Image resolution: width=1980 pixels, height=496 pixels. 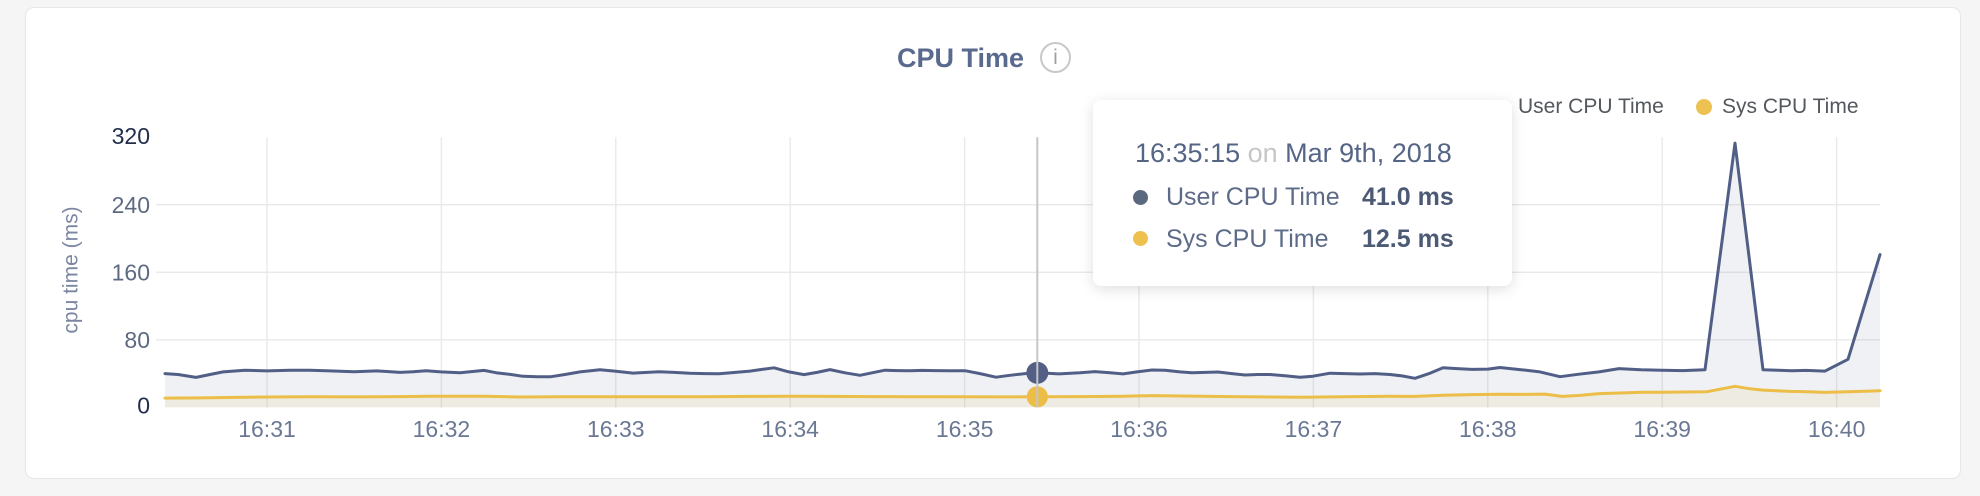 I want to click on svg-text: 16:32, so click(x=442, y=429).